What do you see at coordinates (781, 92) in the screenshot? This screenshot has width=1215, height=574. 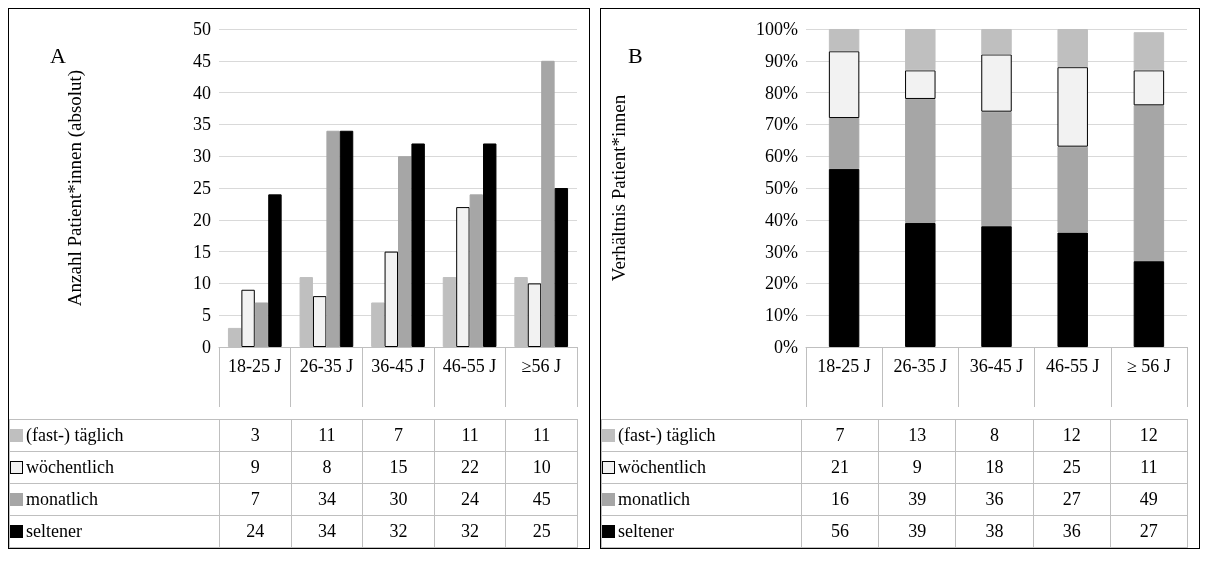 I see `y-tick-label: 80%` at bounding box center [781, 92].